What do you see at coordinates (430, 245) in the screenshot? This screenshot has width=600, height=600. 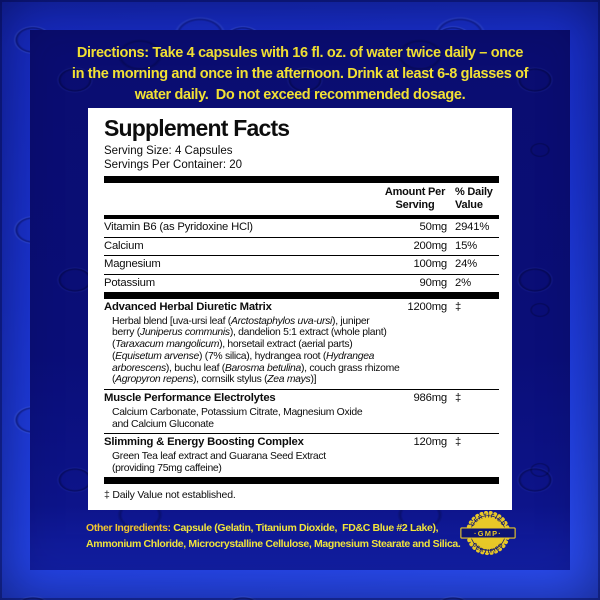 I see `nutrient-amount: 200mg` at bounding box center [430, 245].